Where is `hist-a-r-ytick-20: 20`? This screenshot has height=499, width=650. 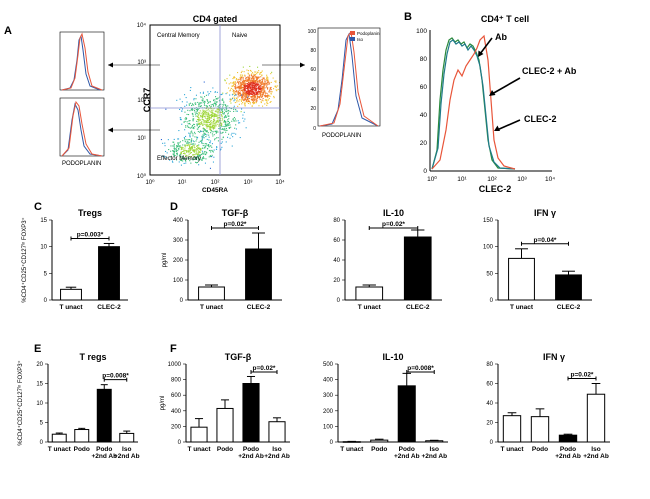
hist-a-r-ytick-20: 20 is located at coordinates (313, 109).